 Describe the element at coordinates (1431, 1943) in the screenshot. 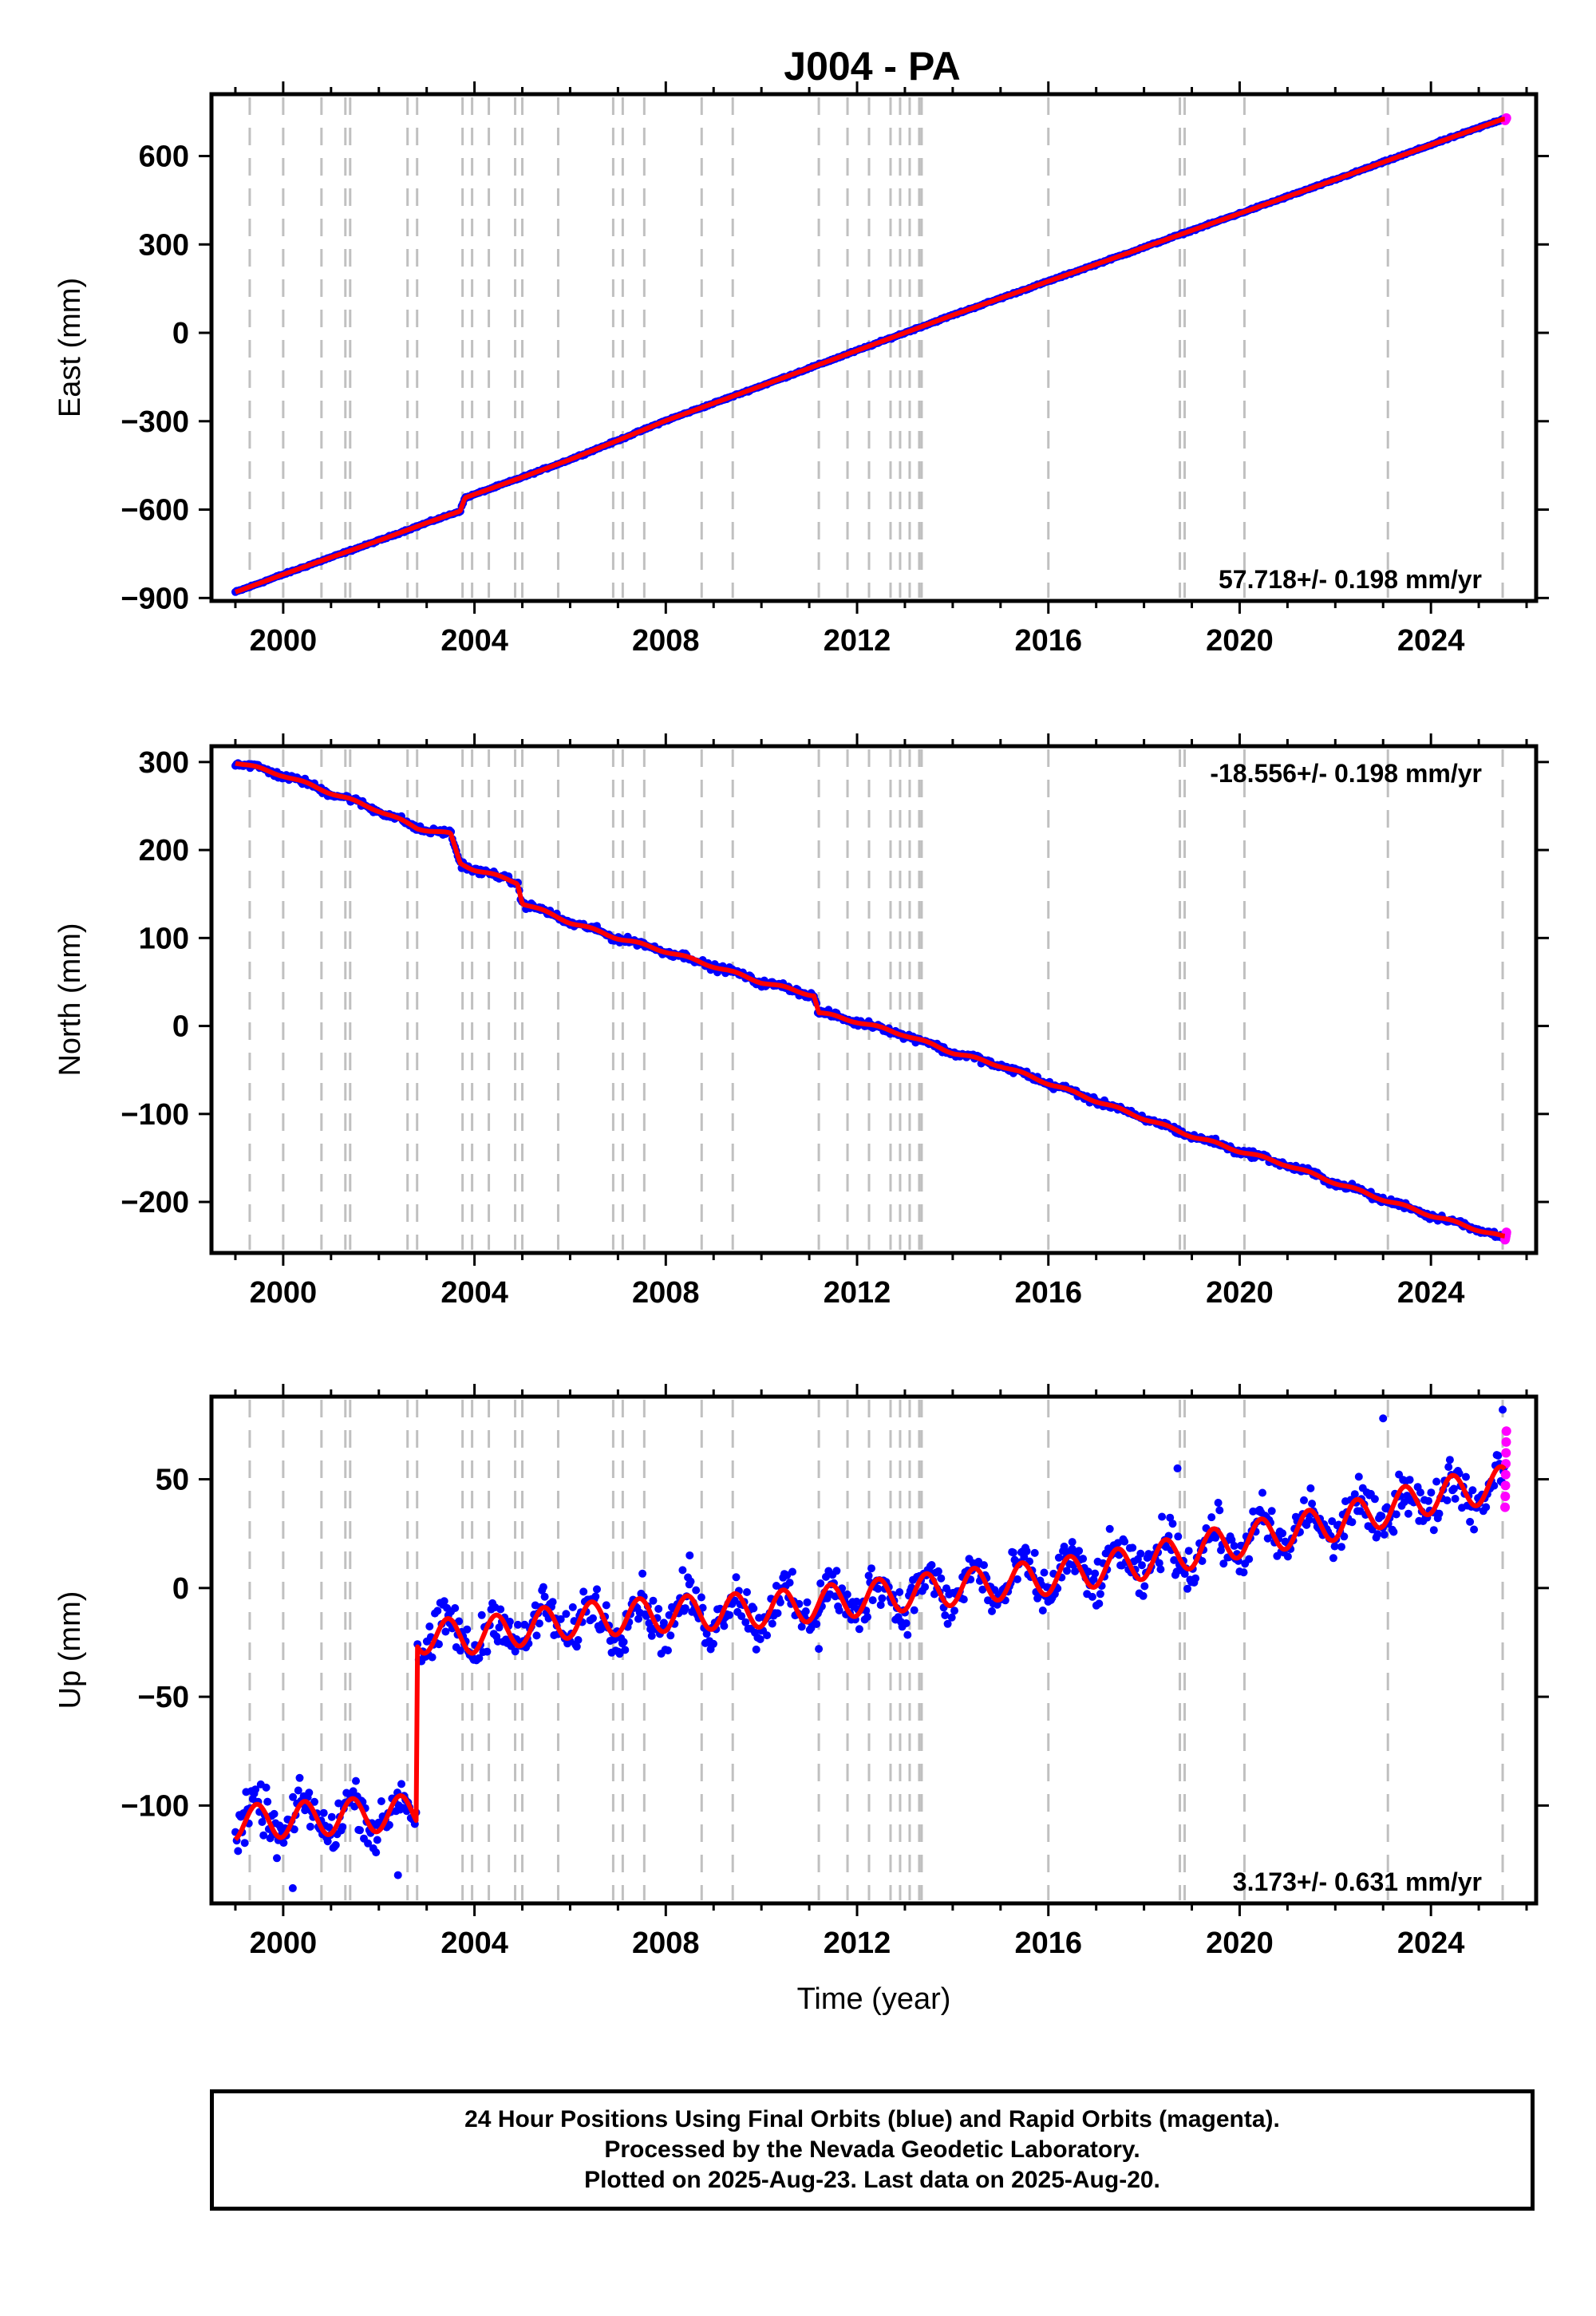

I see `x-tick-label: 2024` at that location.